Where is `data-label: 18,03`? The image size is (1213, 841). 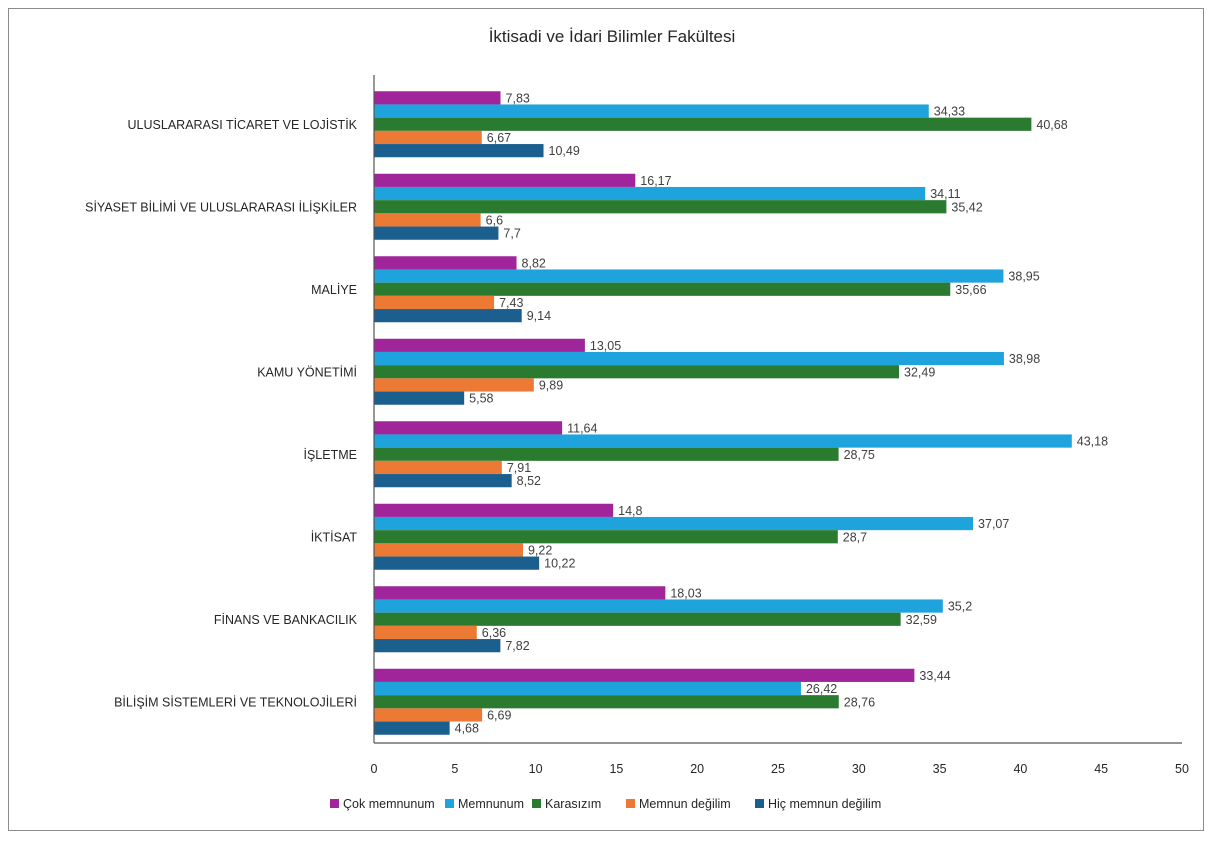
data-label: 18,03 is located at coordinates (685, 593).